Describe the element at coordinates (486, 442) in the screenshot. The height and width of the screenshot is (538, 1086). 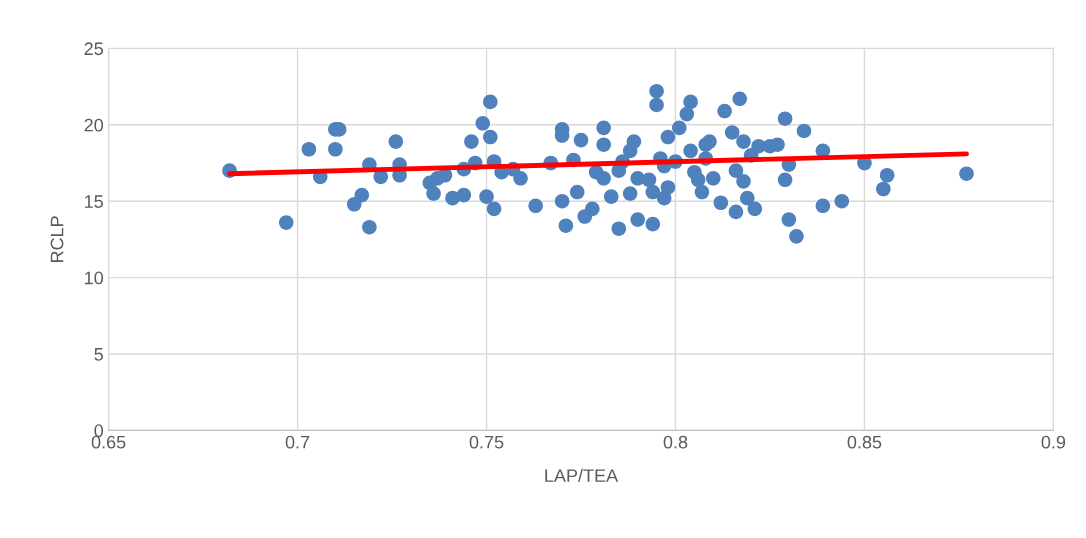
I see `x-tick-label: 0.75` at that location.